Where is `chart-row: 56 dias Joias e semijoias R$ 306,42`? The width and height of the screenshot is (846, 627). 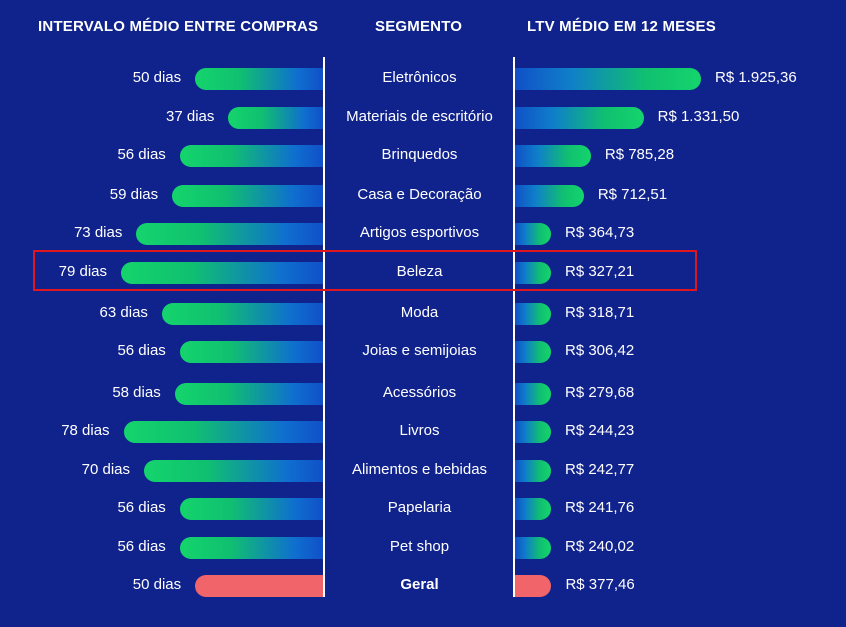
chart-row: 56 dias Joias e semijoias R$ 306,42 is located at coordinates (423, 351).